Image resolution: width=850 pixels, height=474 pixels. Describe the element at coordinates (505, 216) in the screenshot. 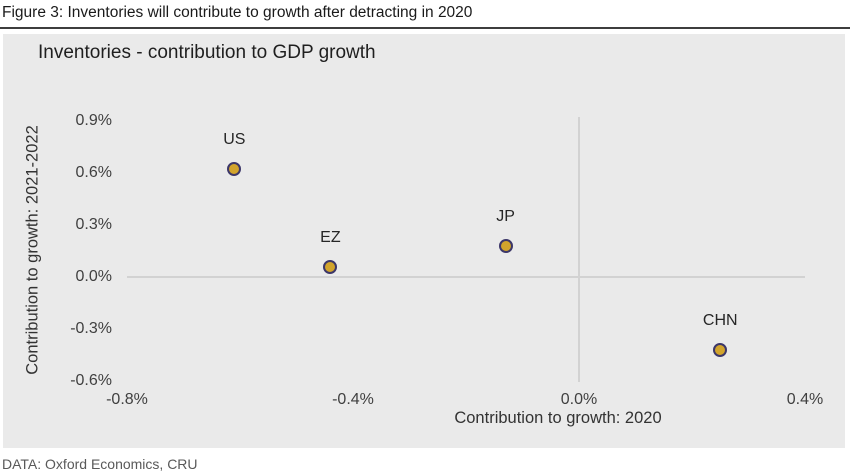

I see `data-point-label-jp: JP` at that location.